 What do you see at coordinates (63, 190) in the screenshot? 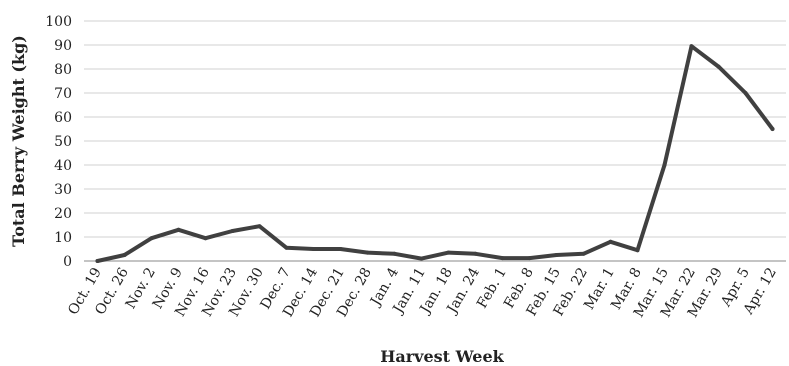
I see `y-tick-label: 30` at bounding box center [63, 190].